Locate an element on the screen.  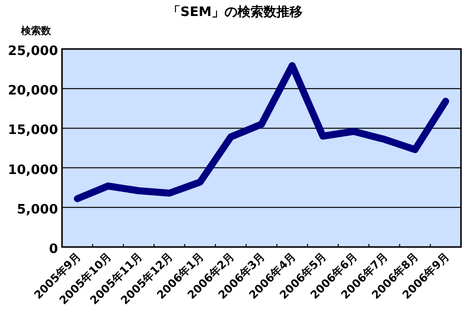
y-tick-label: 25,000 is located at coordinates (33, 51).